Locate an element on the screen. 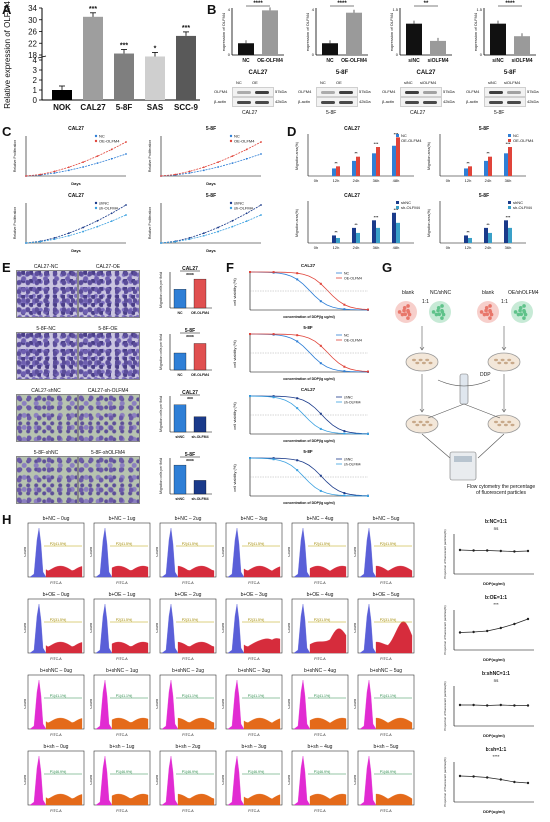 This screenshot has height=822, width=550. b-blot-kda: 42kDa is located at coordinates (281, 101).